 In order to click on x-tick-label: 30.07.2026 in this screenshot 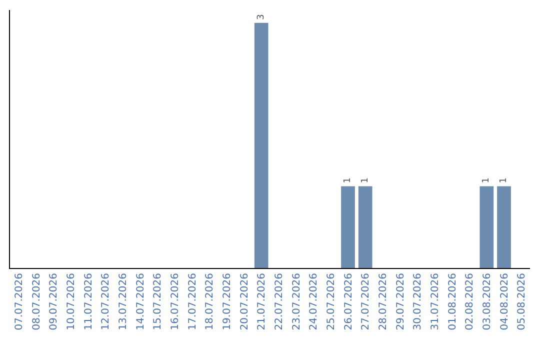, I will do `click(418, 301)`.